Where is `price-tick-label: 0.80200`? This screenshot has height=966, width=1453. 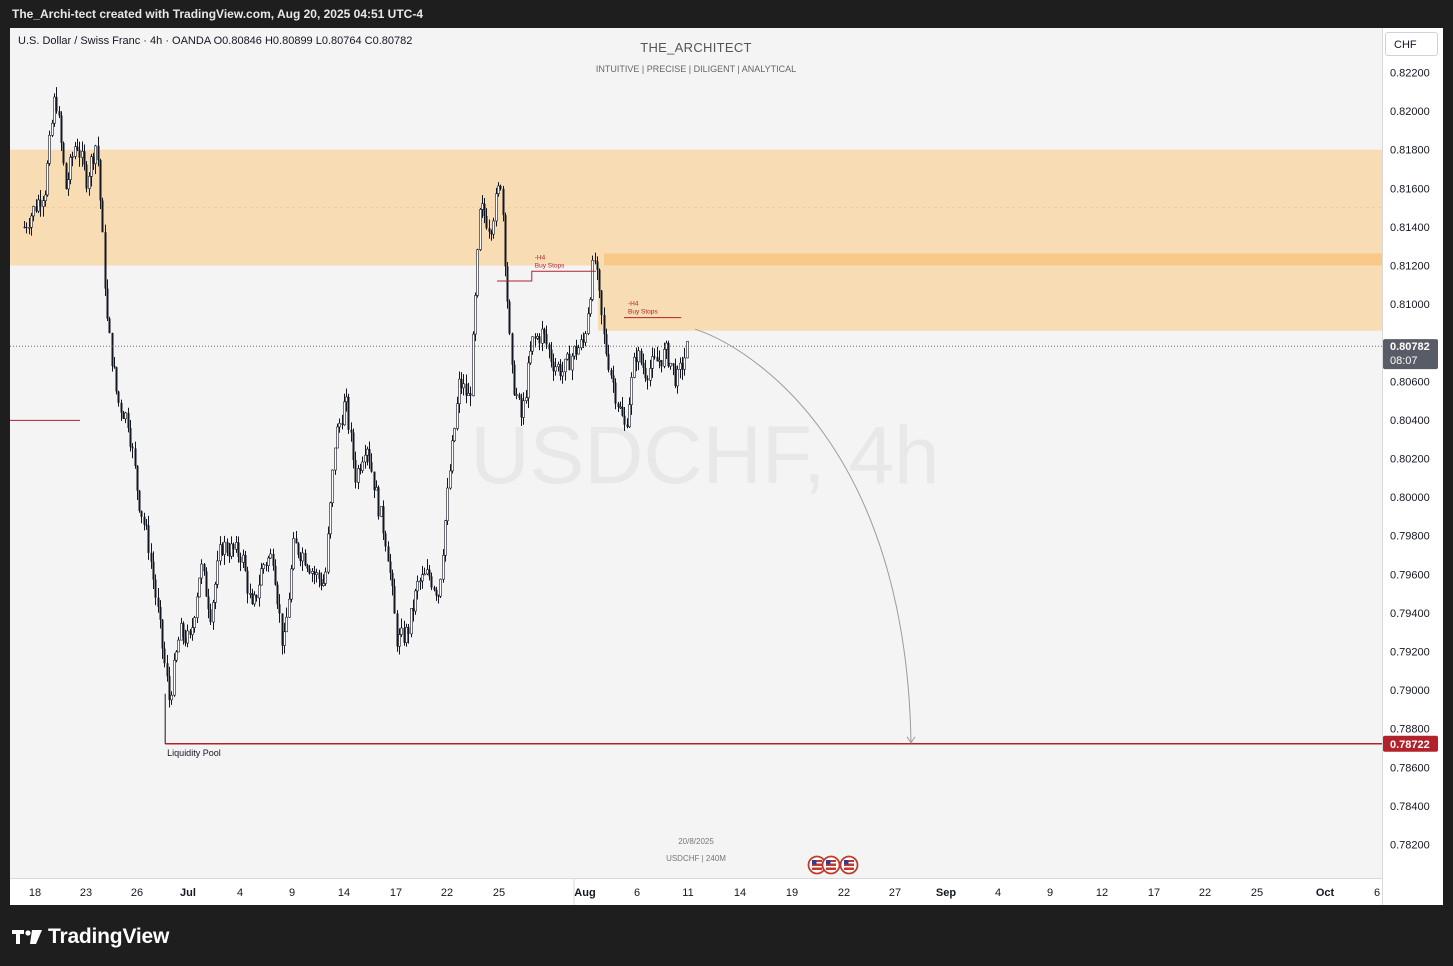
price-tick-label: 0.80200 is located at coordinates (1410, 460).